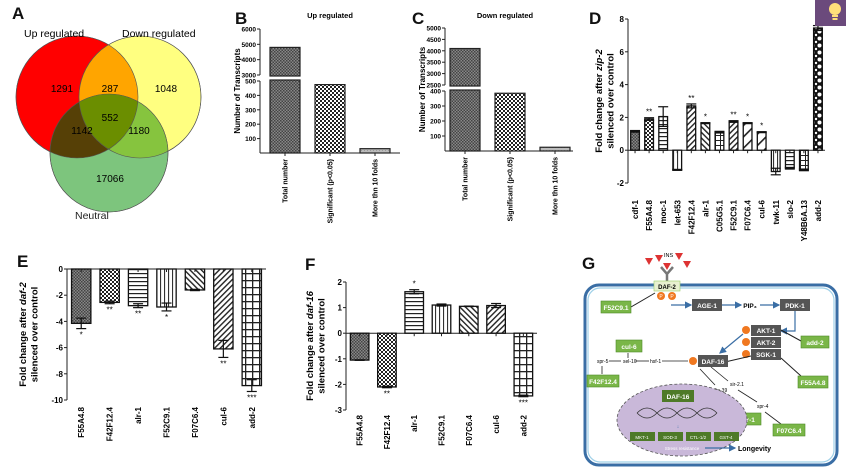 Image resolution: width=846 pixels, height=470 pixels. I want to click on daf2-box, so click(667, 286).